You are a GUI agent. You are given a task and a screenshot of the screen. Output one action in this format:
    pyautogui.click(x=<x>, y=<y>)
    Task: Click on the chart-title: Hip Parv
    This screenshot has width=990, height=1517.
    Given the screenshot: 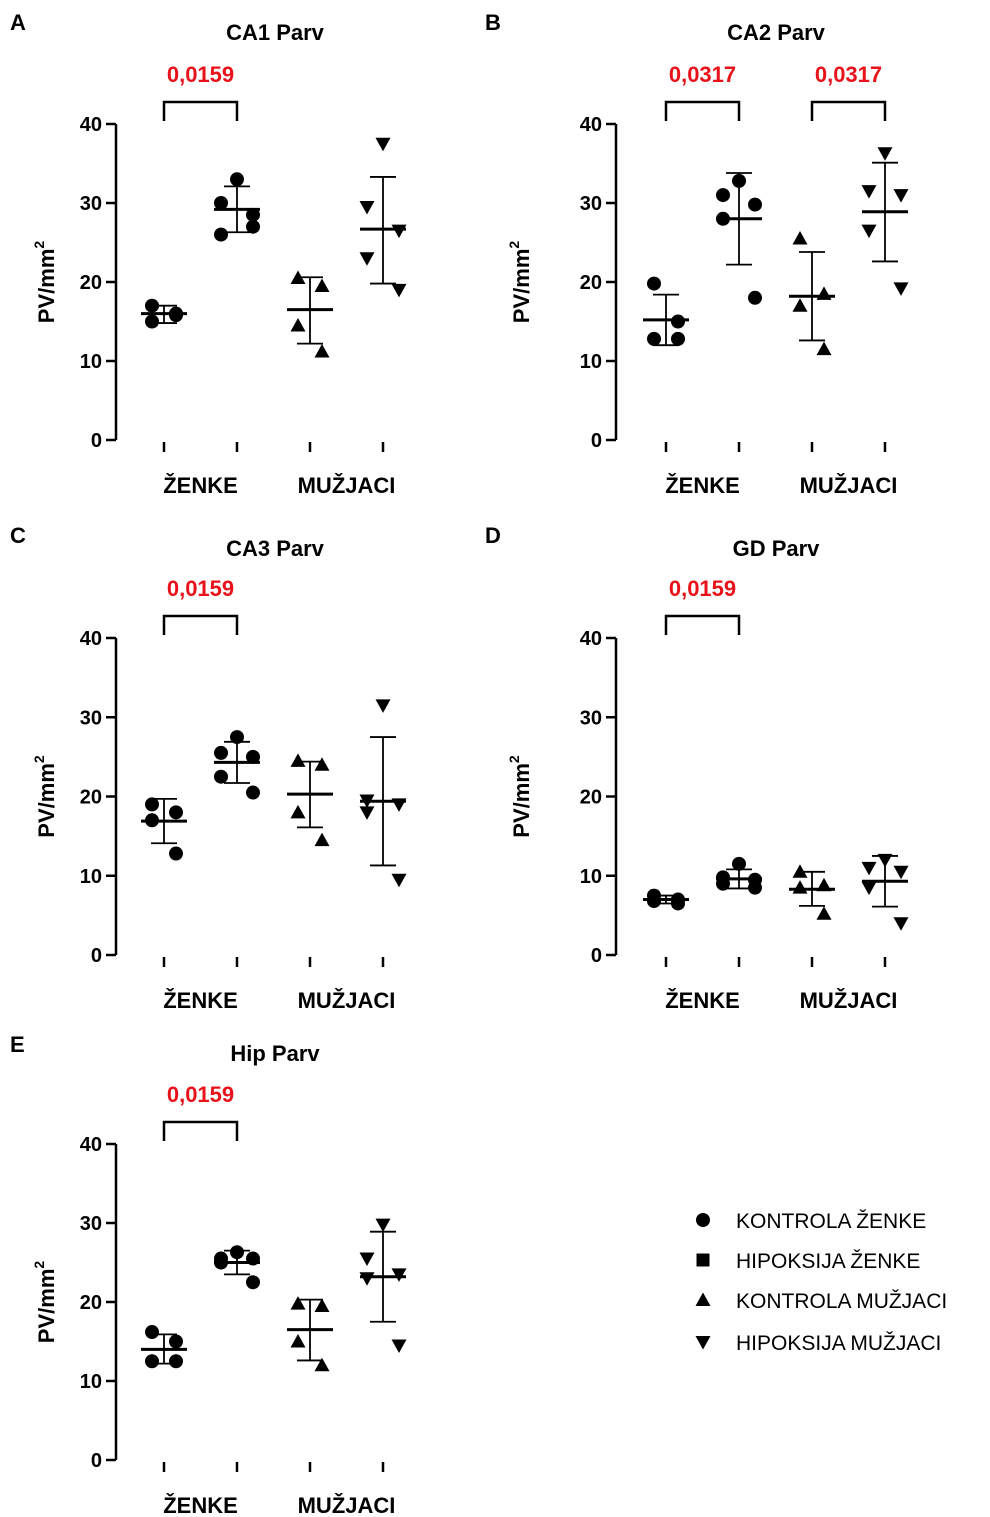 What is the action you would take?
    pyautogui.click(x=275, y=1053)
    